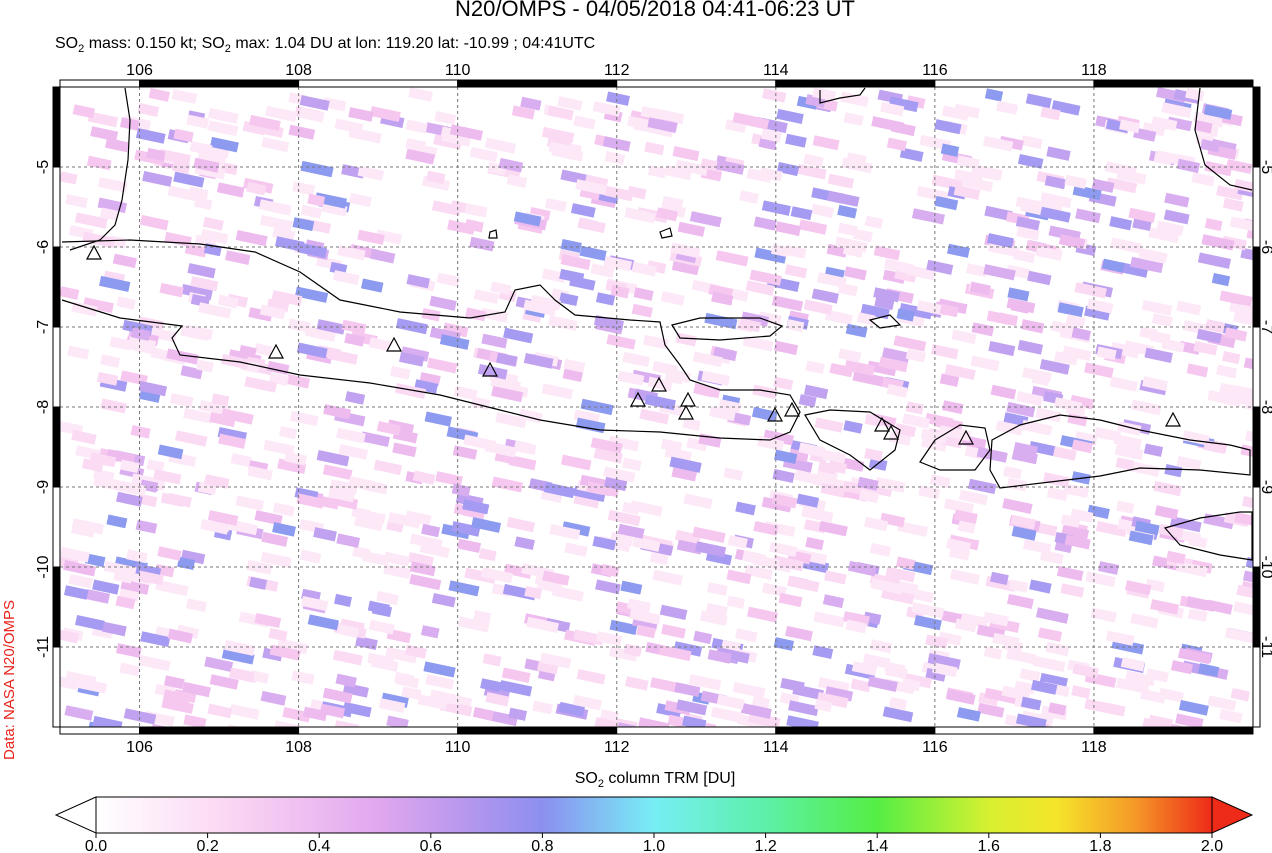  What do you see at coordinates (458, 747) in the screenshot?
I see `x-tick-label: 110` at bounding box center [458, 747].